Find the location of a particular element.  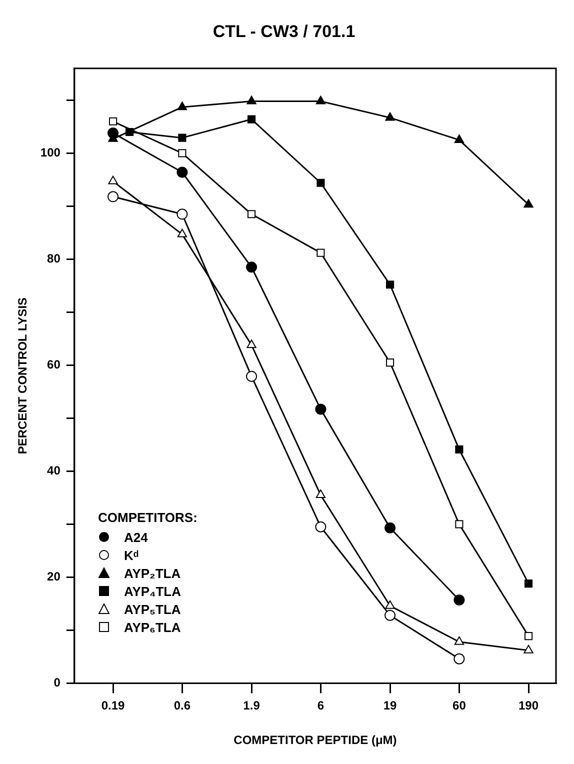

legend-label: AYP₅TLA is located at coordinates (152, 609).